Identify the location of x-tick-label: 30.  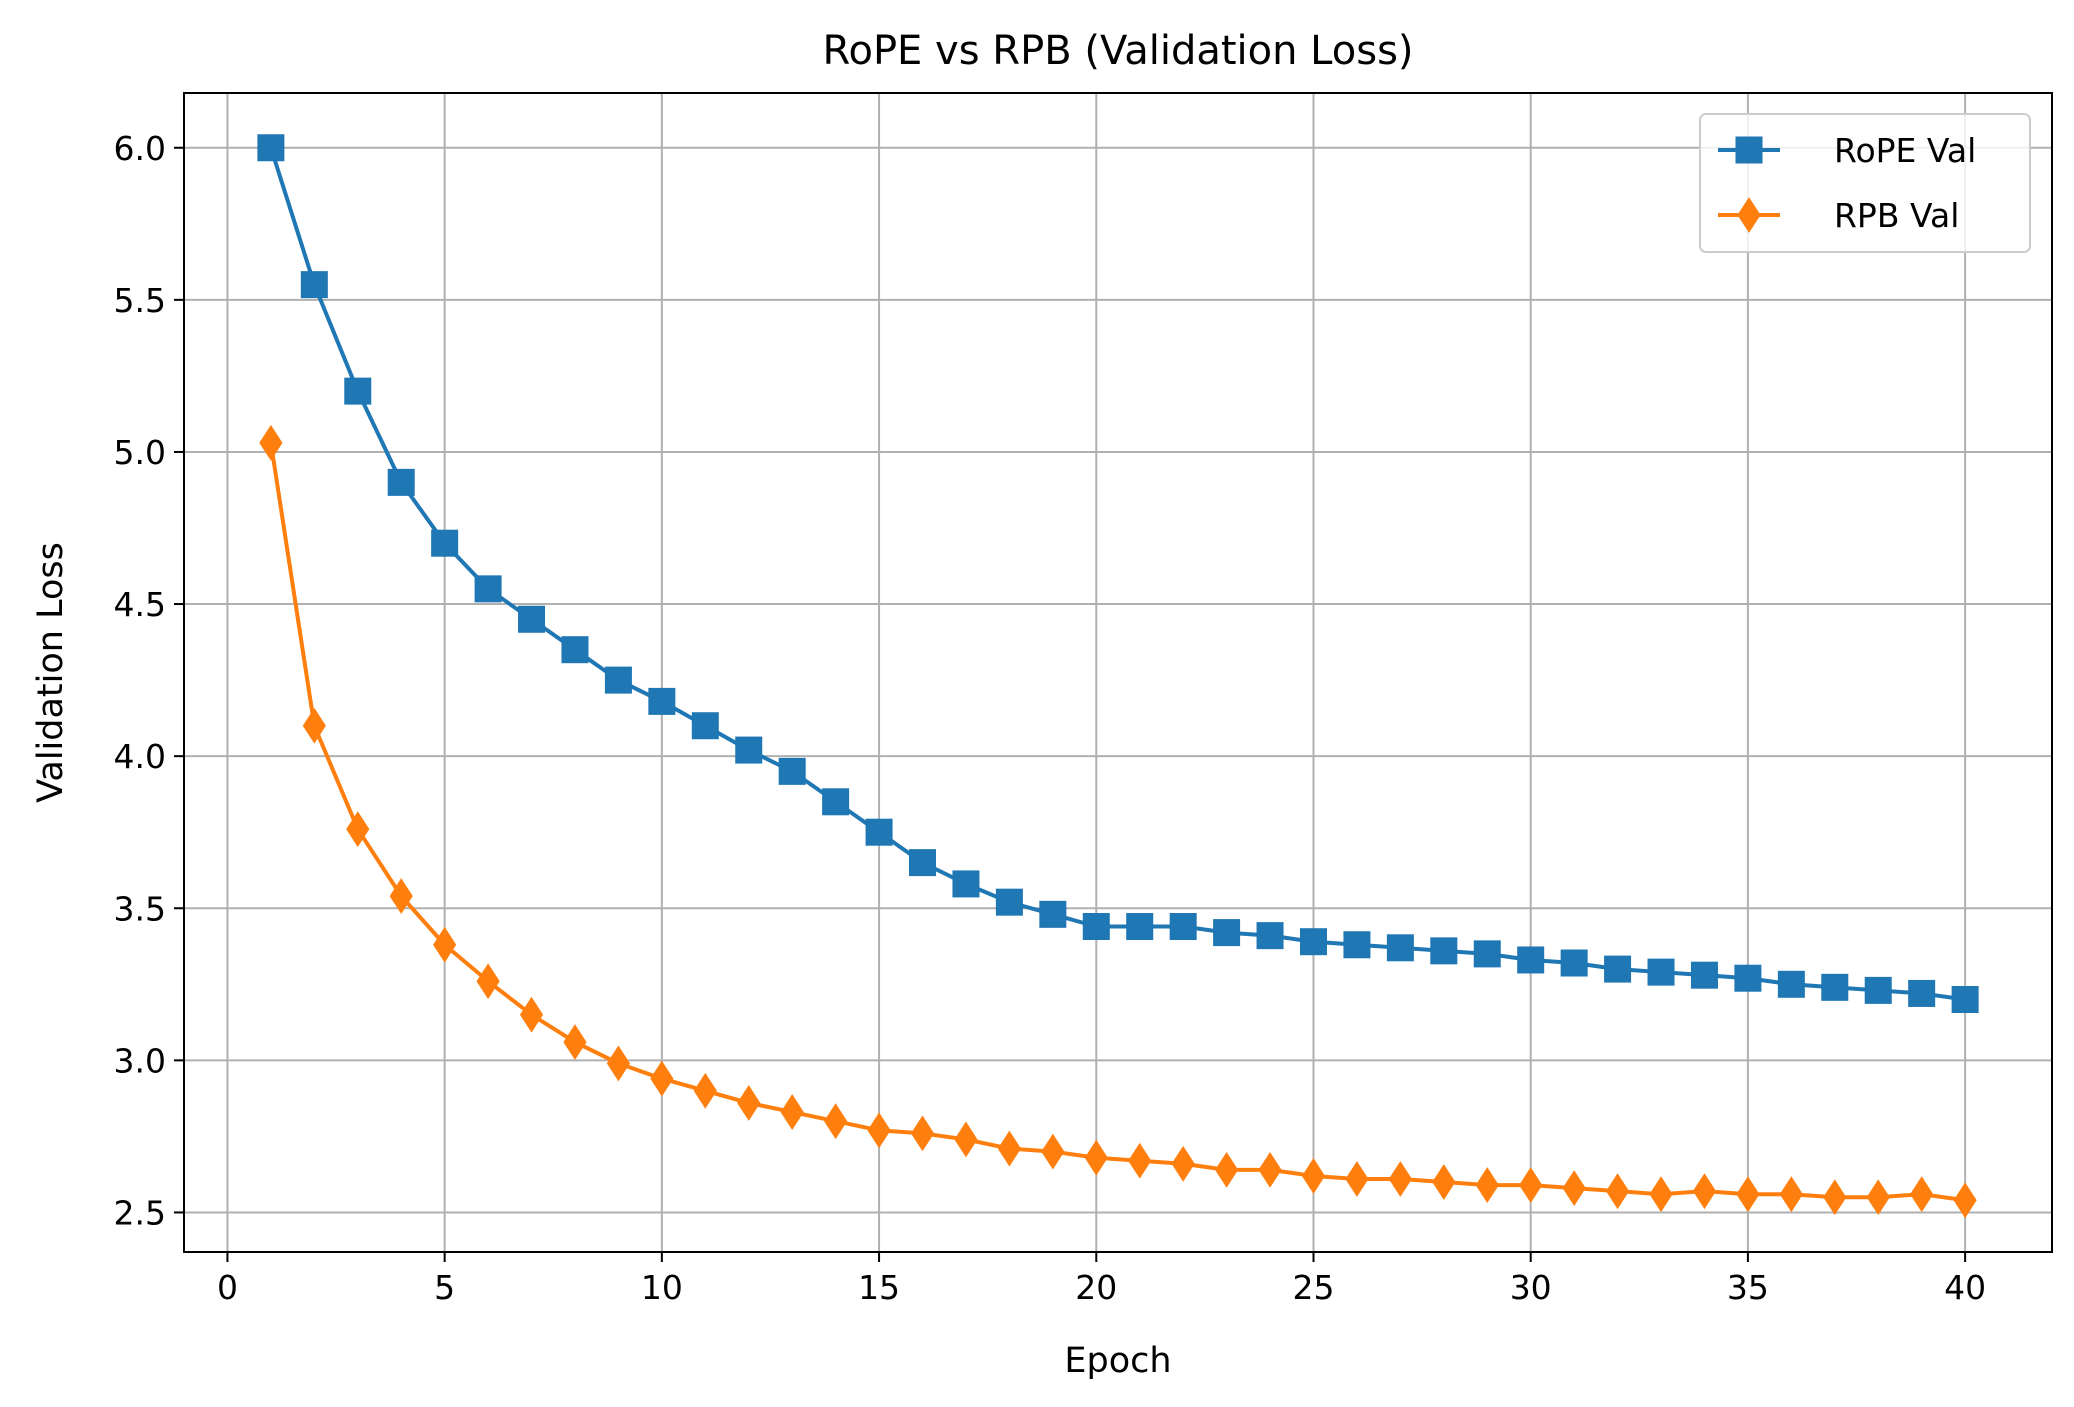
(1531, 1287).